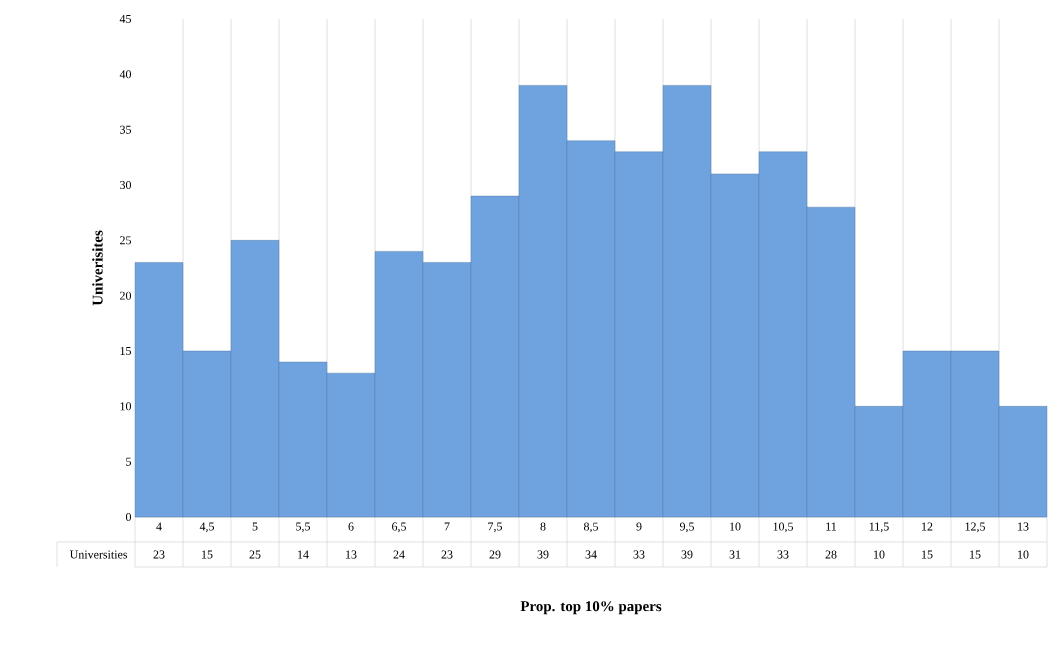 This screenshot has height=649, width=1057. Describe the element at coordinates (129, 461) in the screenshot. I see `y-tick-label: 5` at that location.